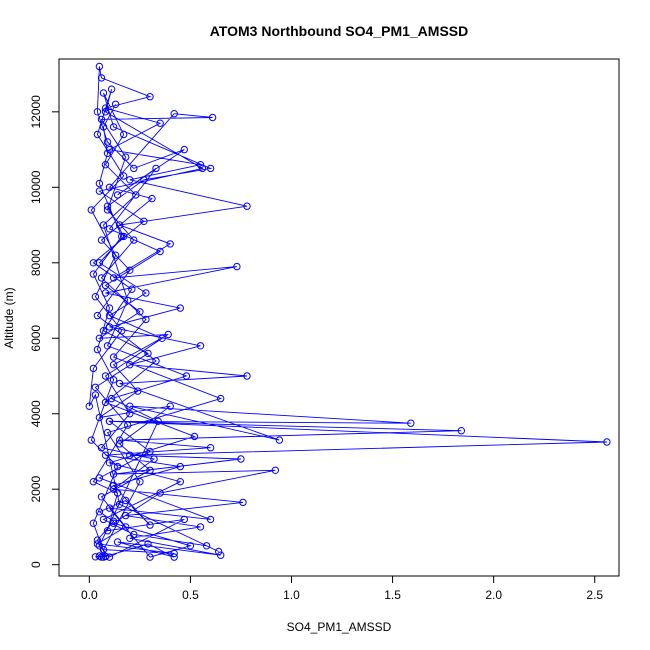 Image resolution: width=650 pixels, height=650 pixels. What do you see at coordinates (342, 588) in the screenshot?
I see `x-axis: 0.0 0.5 1.0 1.5 2.0 2.5` at bounding box center [342, 588].